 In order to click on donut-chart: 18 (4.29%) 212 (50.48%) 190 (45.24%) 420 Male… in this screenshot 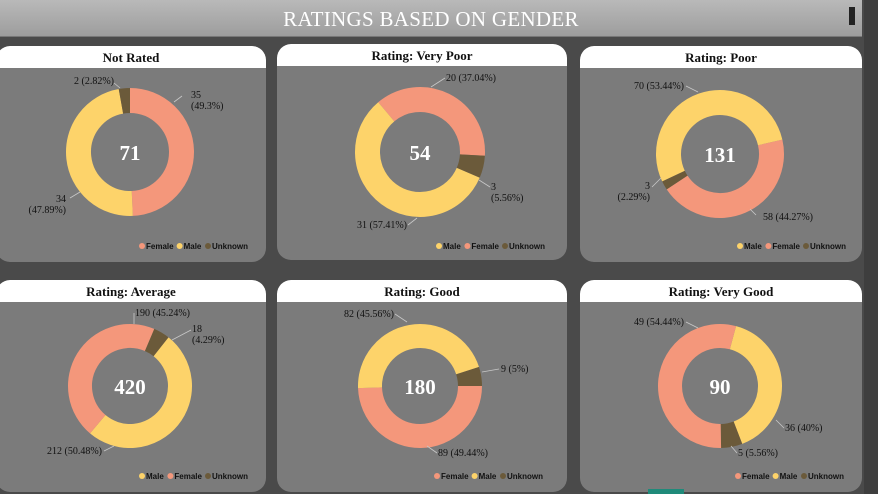, I will do `click(147, 394)`.